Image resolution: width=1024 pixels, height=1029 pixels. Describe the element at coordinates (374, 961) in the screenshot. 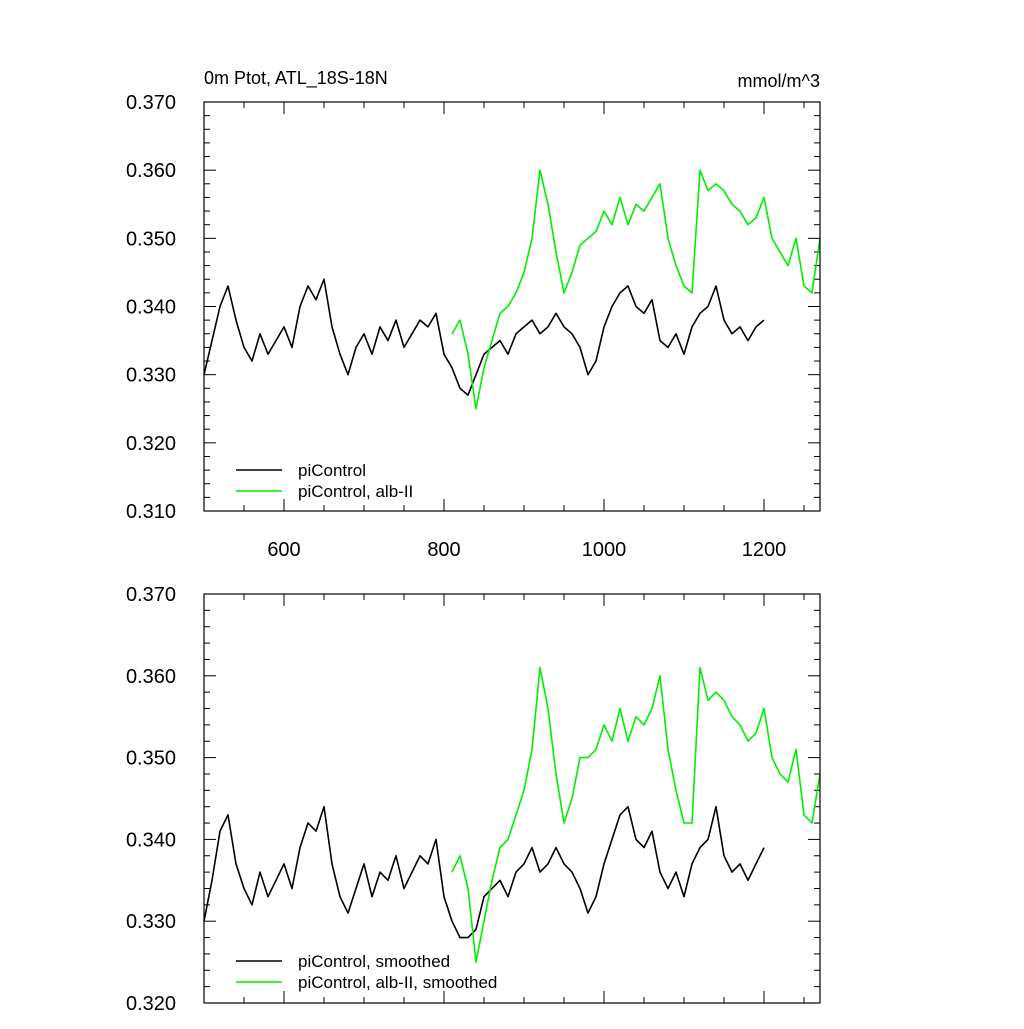

I see `legend-label-piControl-smoothed: piControl, smoothed` at that location.